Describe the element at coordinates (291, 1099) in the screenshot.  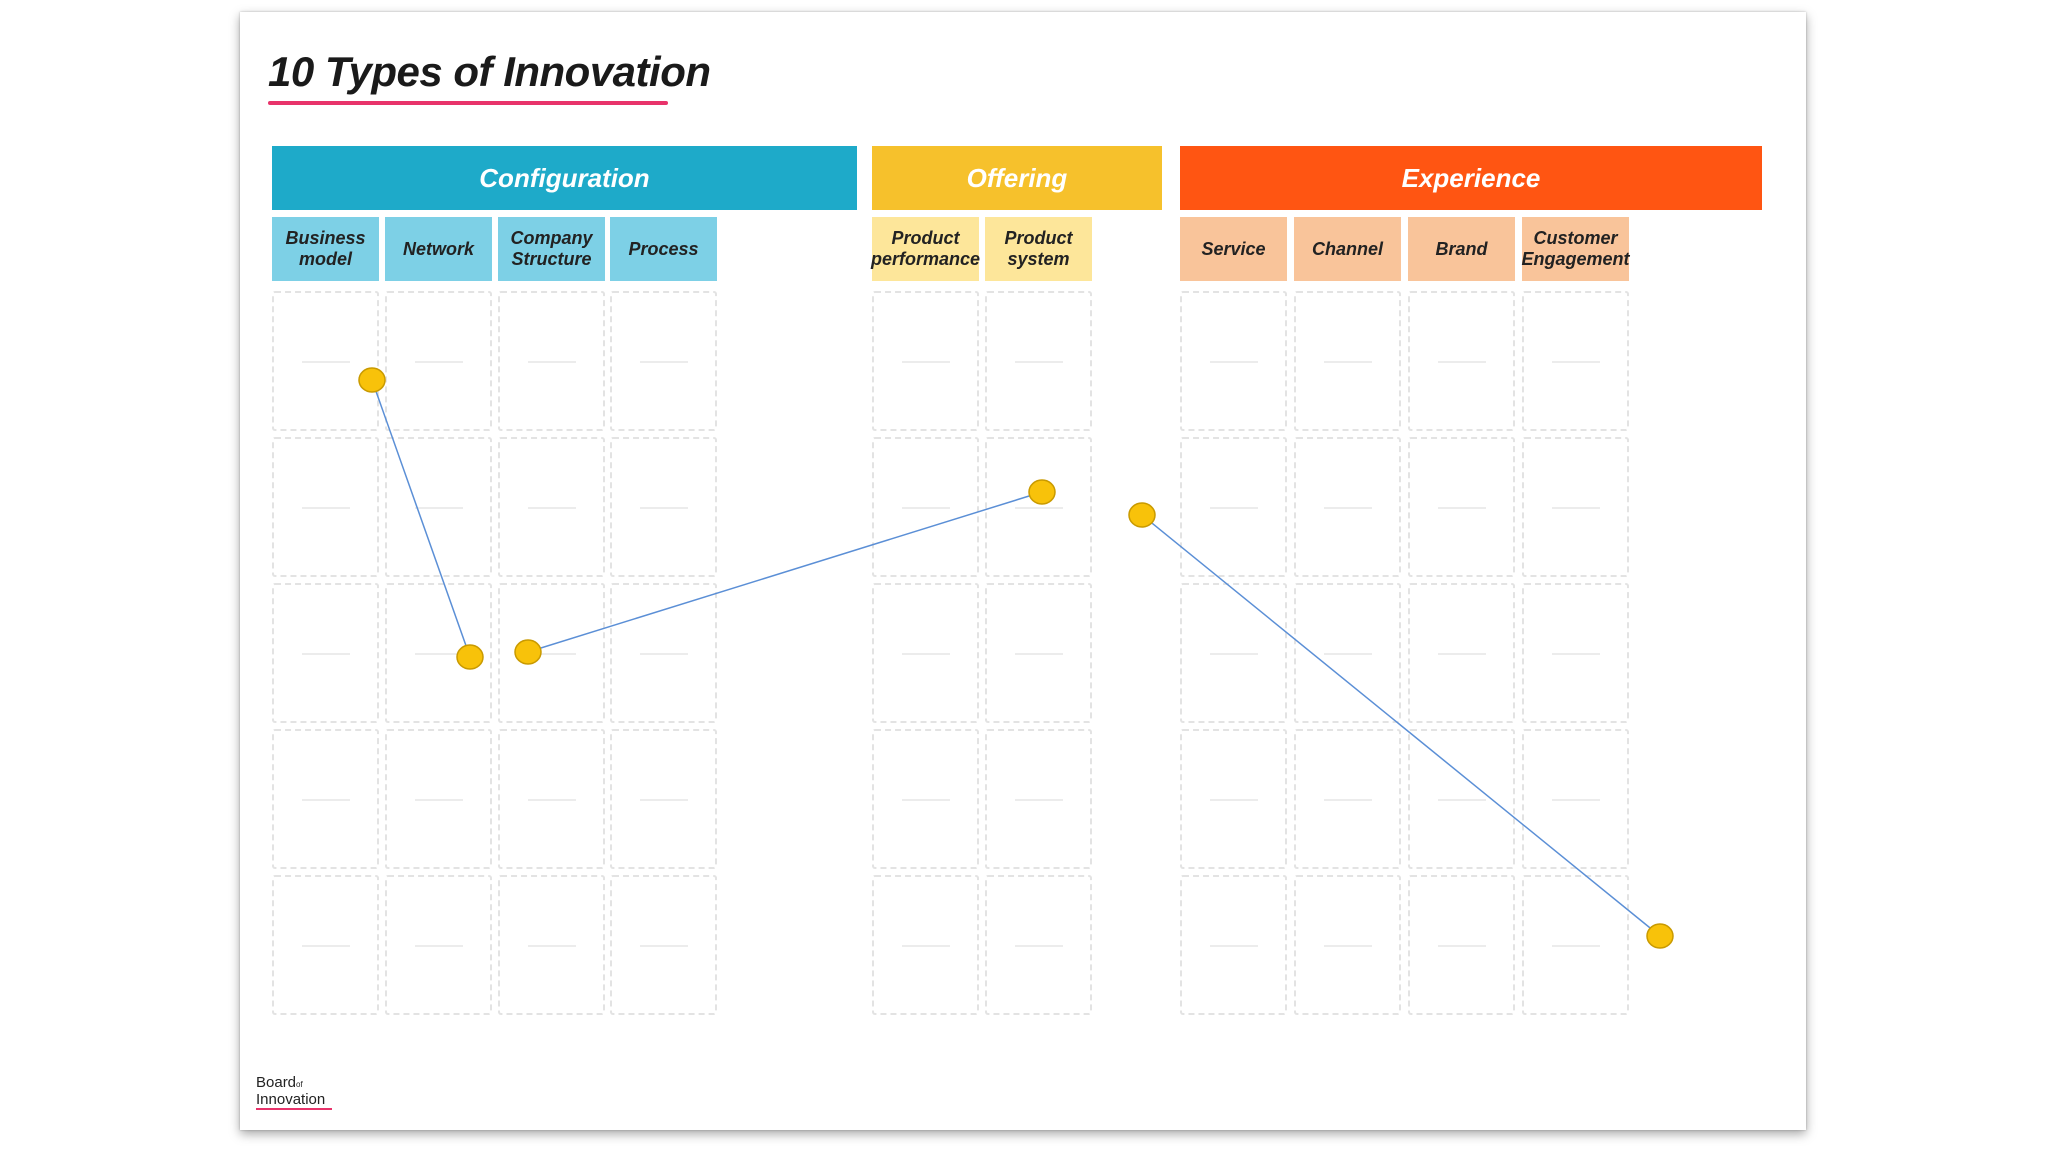
I see `logo-word-innovation: Innovation` at that location.